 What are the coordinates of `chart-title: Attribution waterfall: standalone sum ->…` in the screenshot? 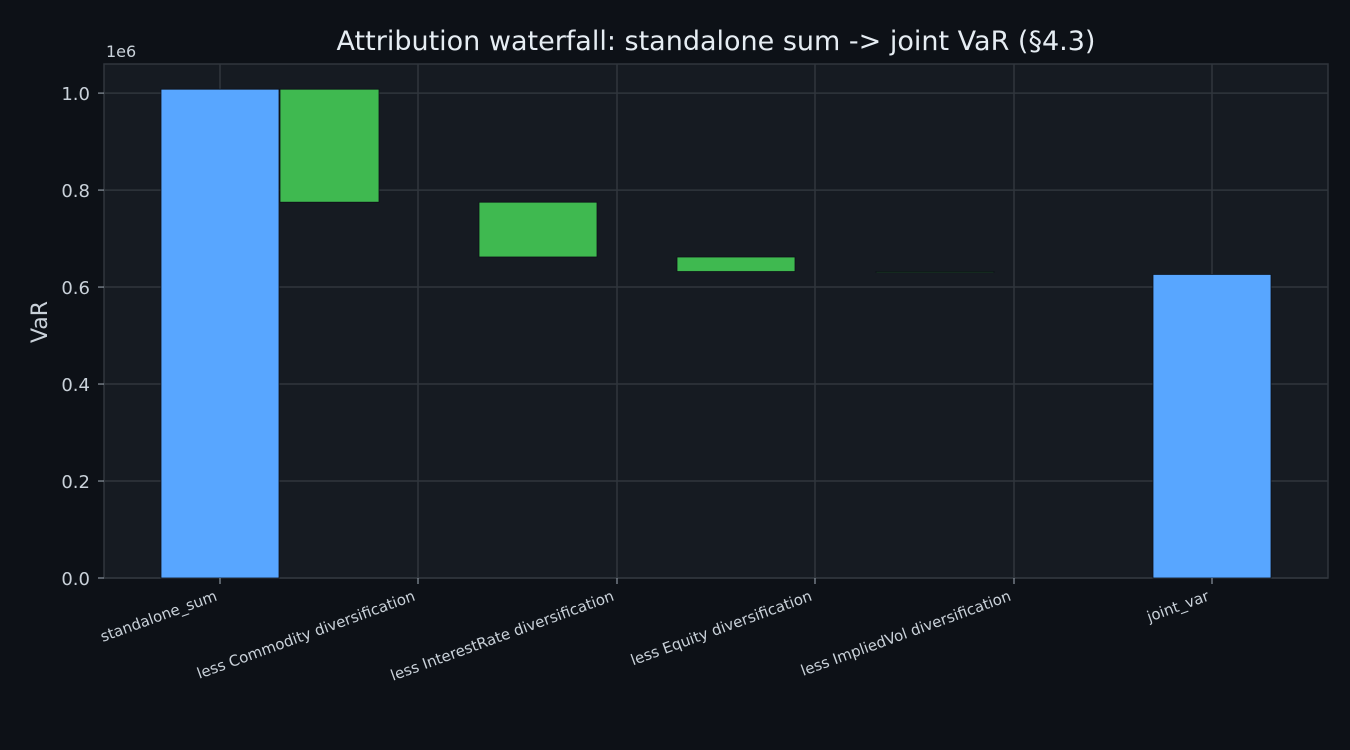 It's located at (716, 41).